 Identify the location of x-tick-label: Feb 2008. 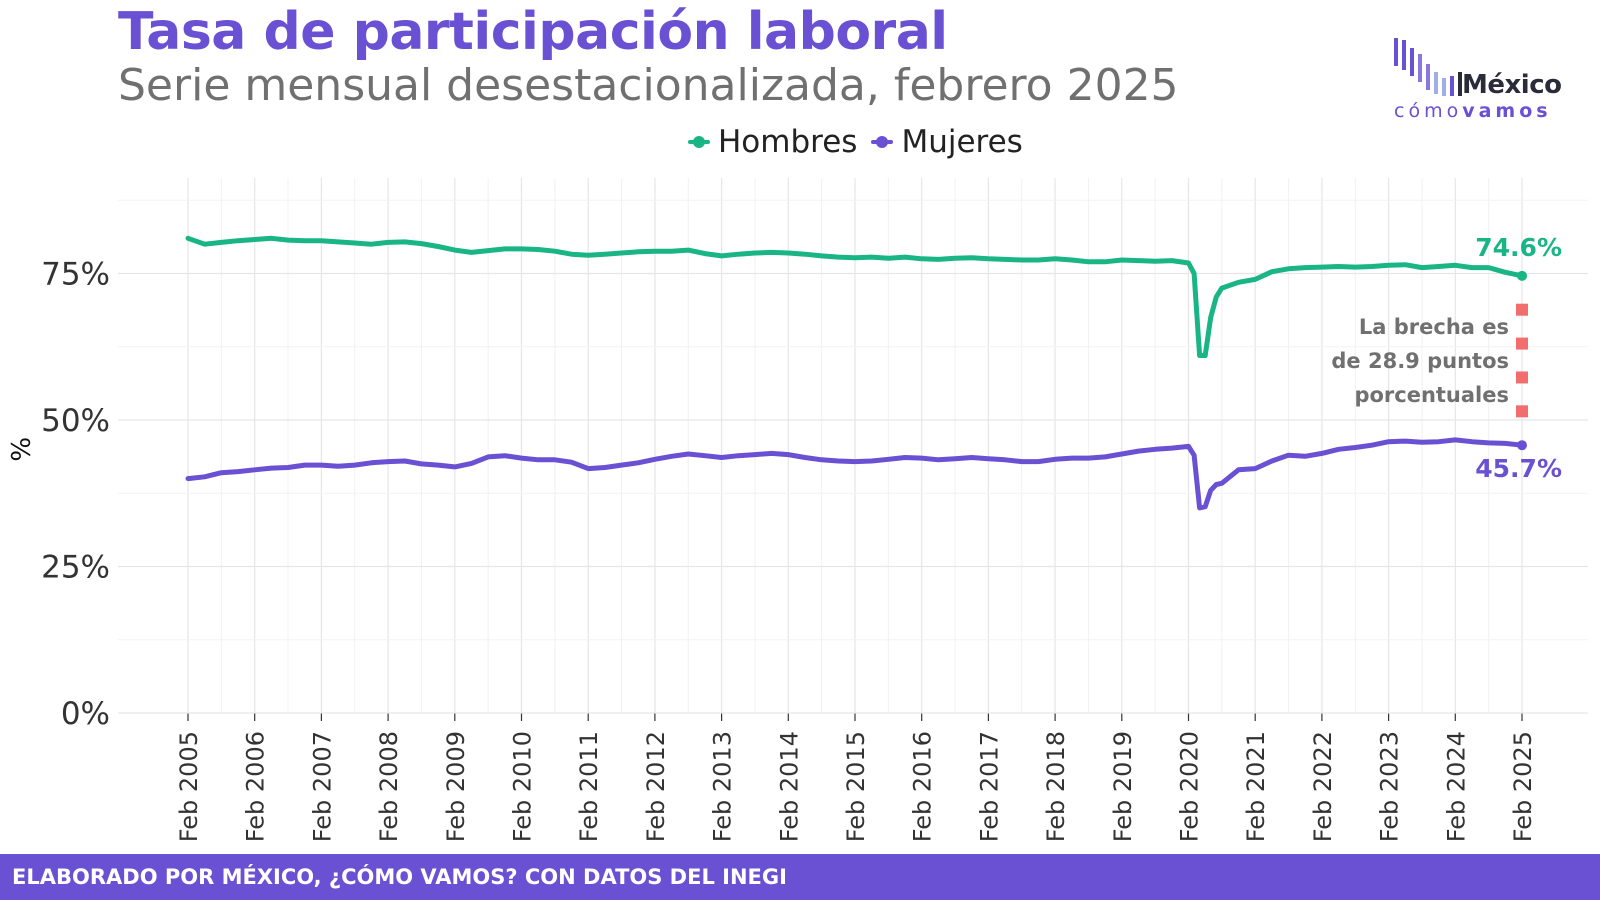
(389, 786).